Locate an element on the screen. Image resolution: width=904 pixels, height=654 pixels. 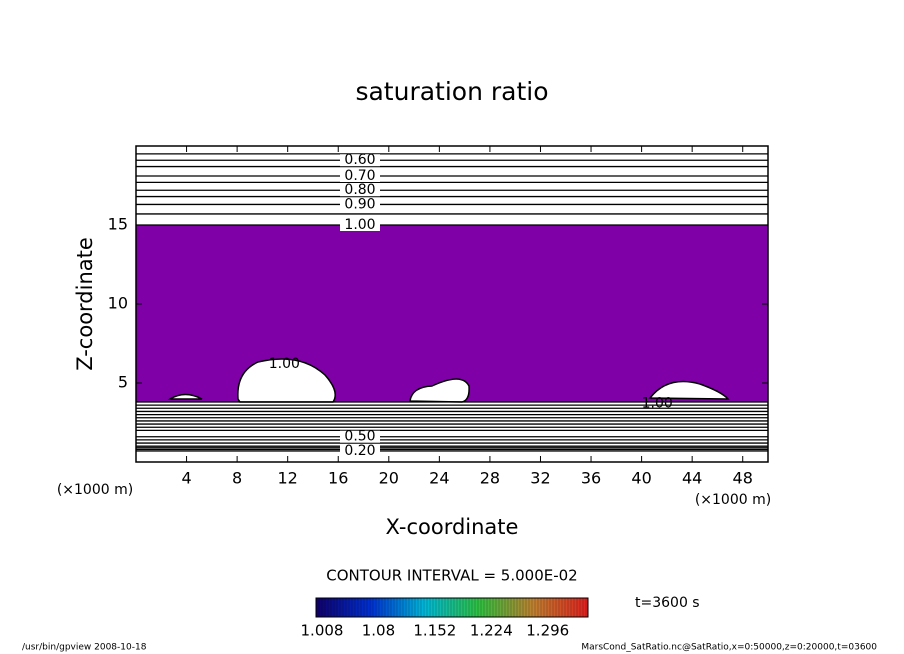
contour-label: 0.80 is located at coordinates (359, 190).